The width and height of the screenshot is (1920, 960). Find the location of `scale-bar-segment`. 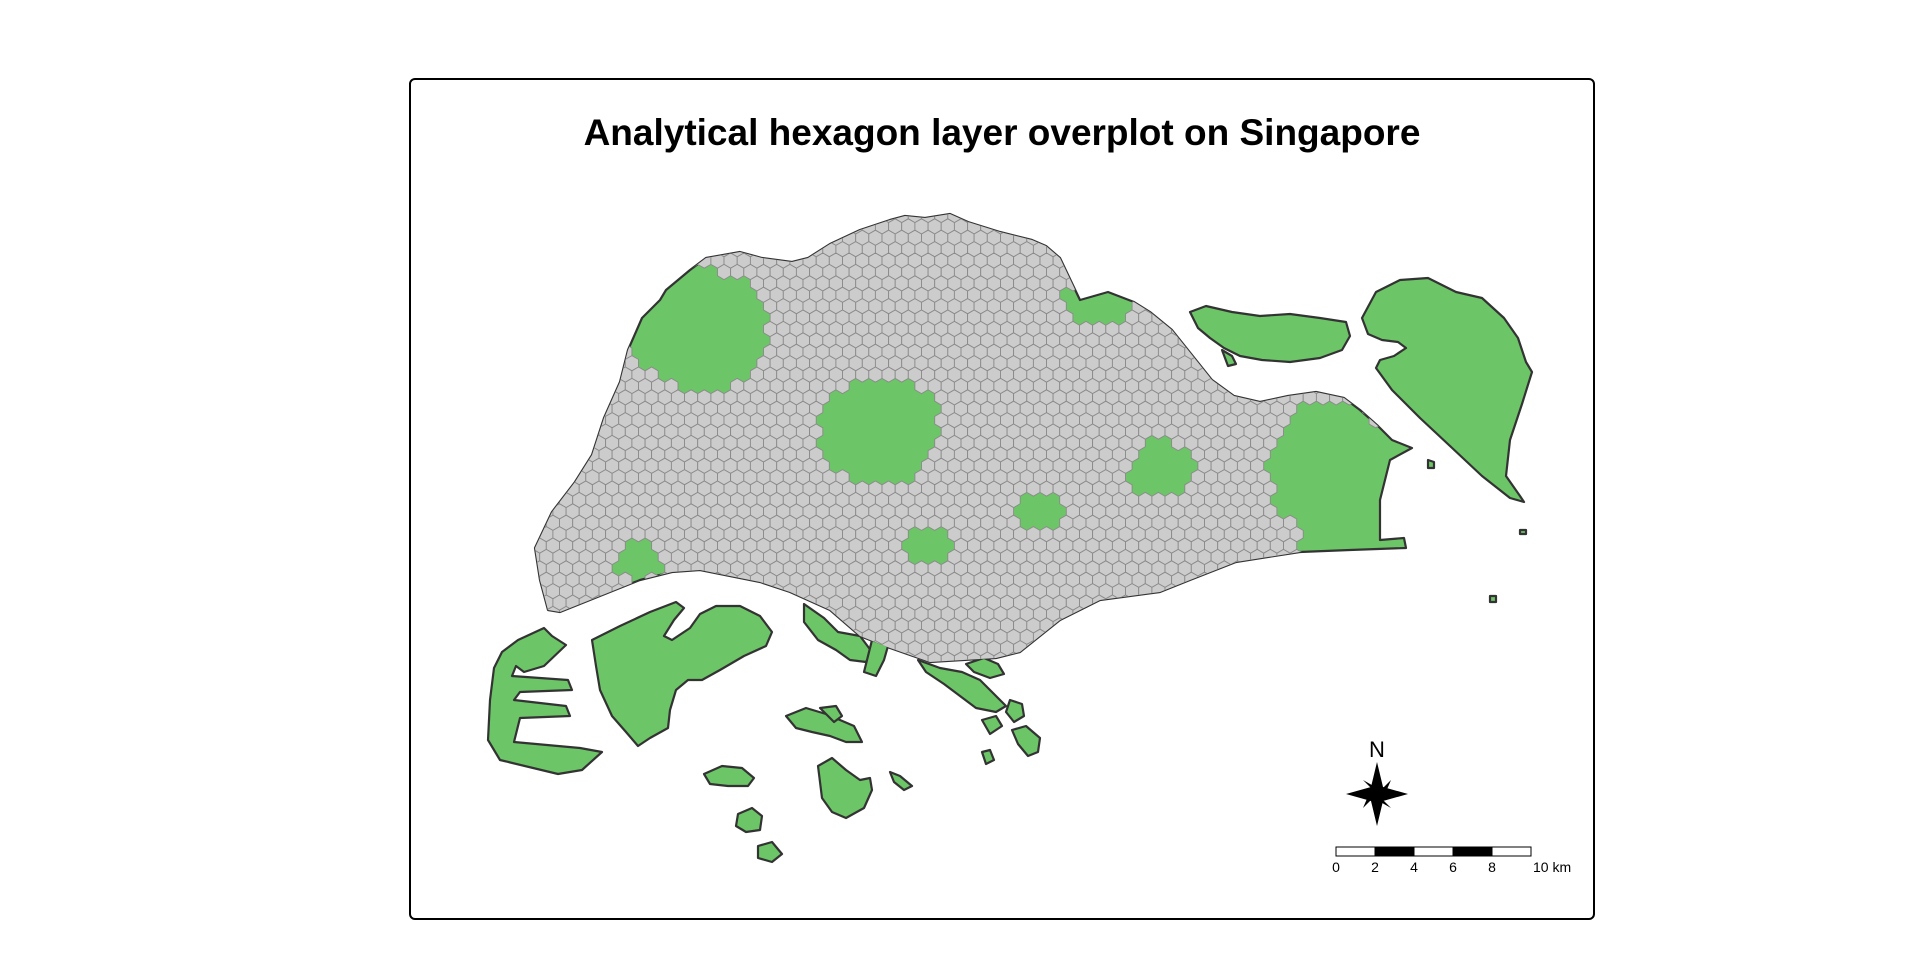

scale-bar-segment is located at coordinates (1394, 851).